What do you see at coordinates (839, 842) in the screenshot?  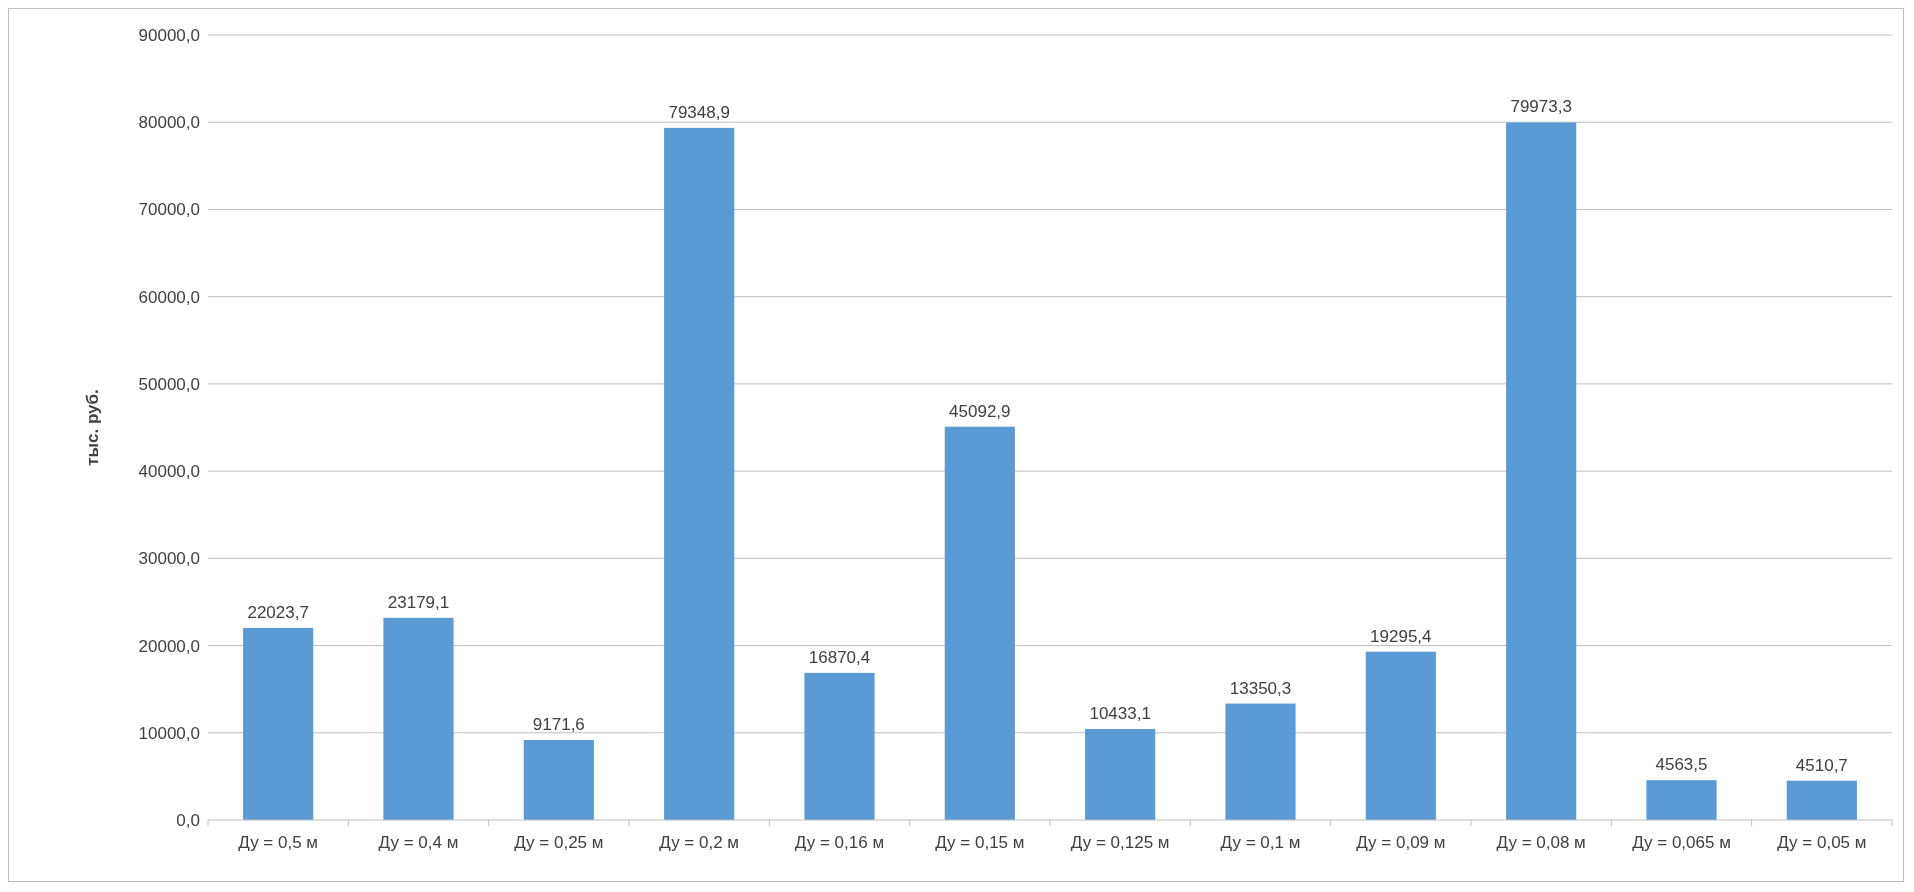 I see `x-tick-label: Ду = 0,16 м` at bounding box center [839, 842].